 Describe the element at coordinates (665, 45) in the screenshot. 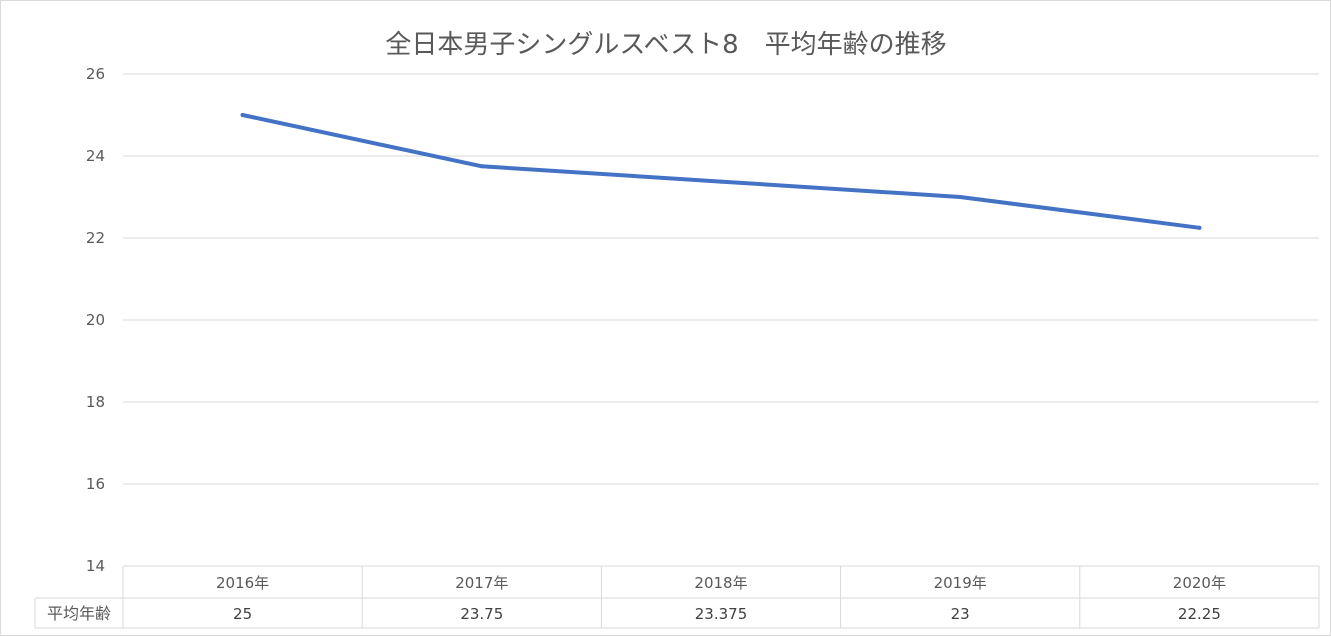

I see `chart-title: 全日本男子シングルスベスト8 平均年齢の推移` at that location.